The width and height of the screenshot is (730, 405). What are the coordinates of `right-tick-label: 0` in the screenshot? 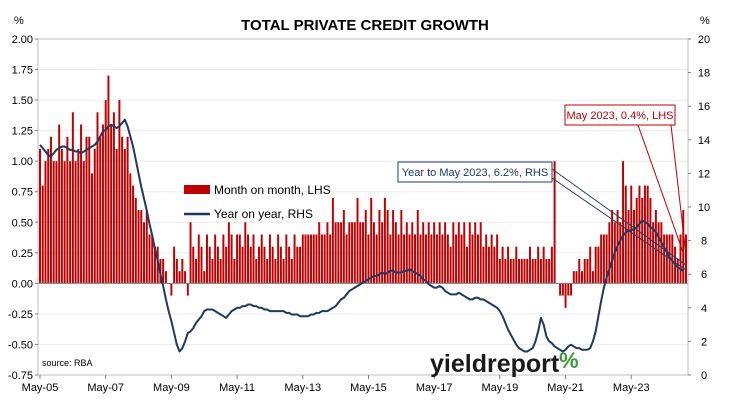 It's located at (704, 376).